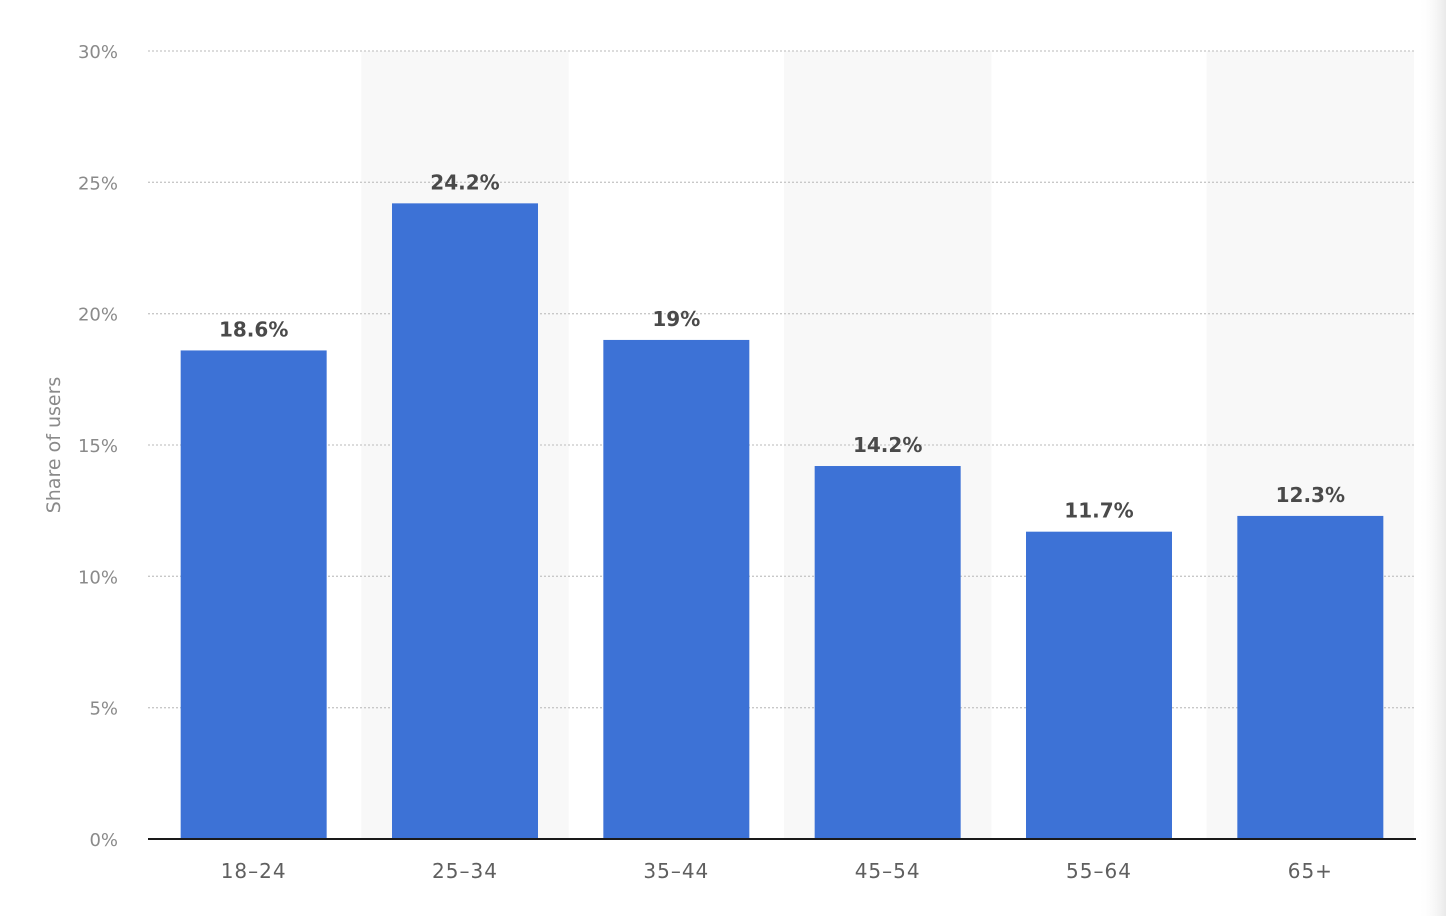  I want to click on y-tick-label: 20%, so click(98, 315).